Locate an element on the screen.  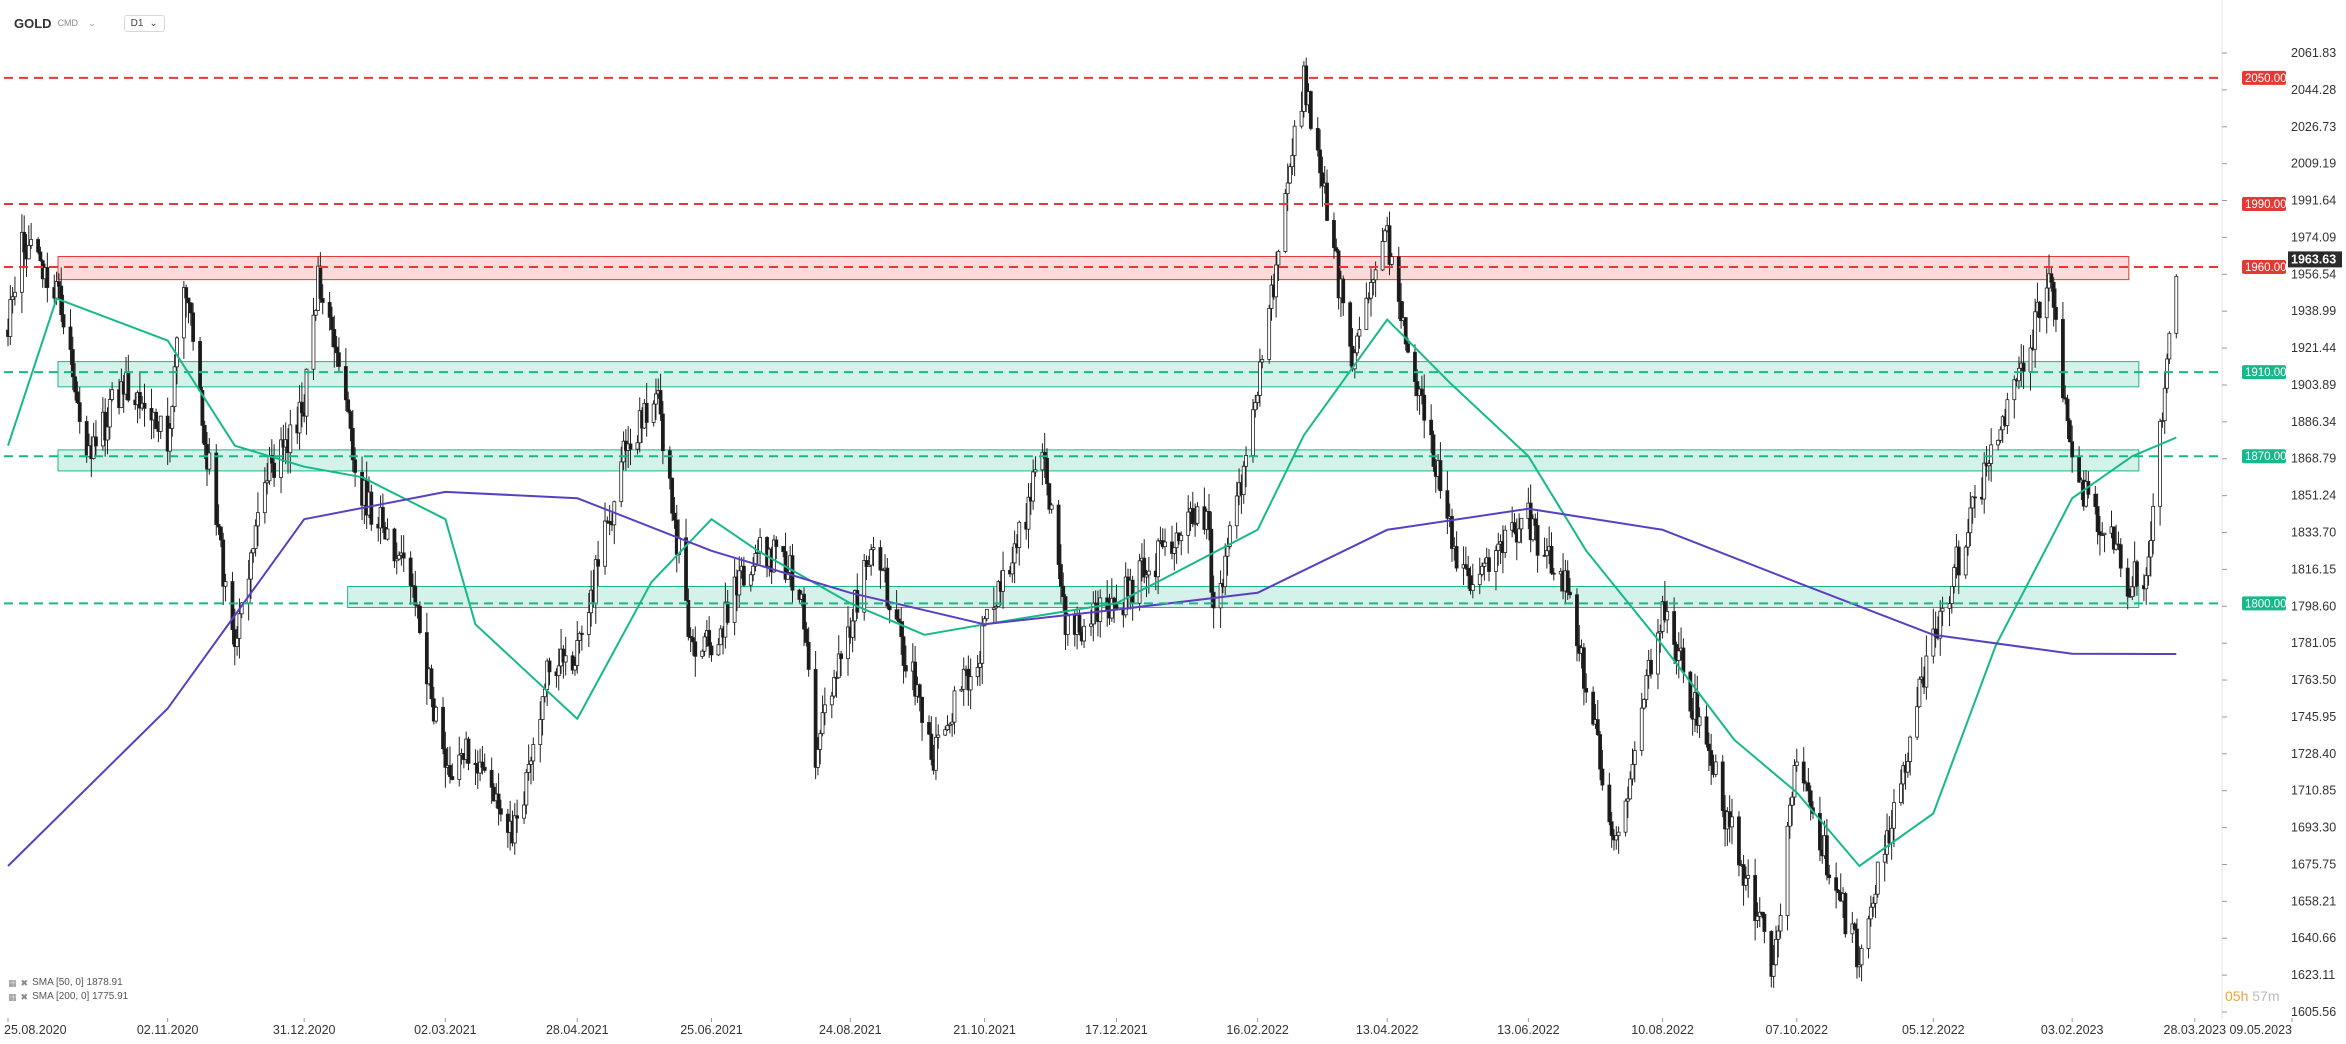
symbol-toolbar: GOLD CMD ⌄ D1 ⌄ is located at coordinates (89, 23).